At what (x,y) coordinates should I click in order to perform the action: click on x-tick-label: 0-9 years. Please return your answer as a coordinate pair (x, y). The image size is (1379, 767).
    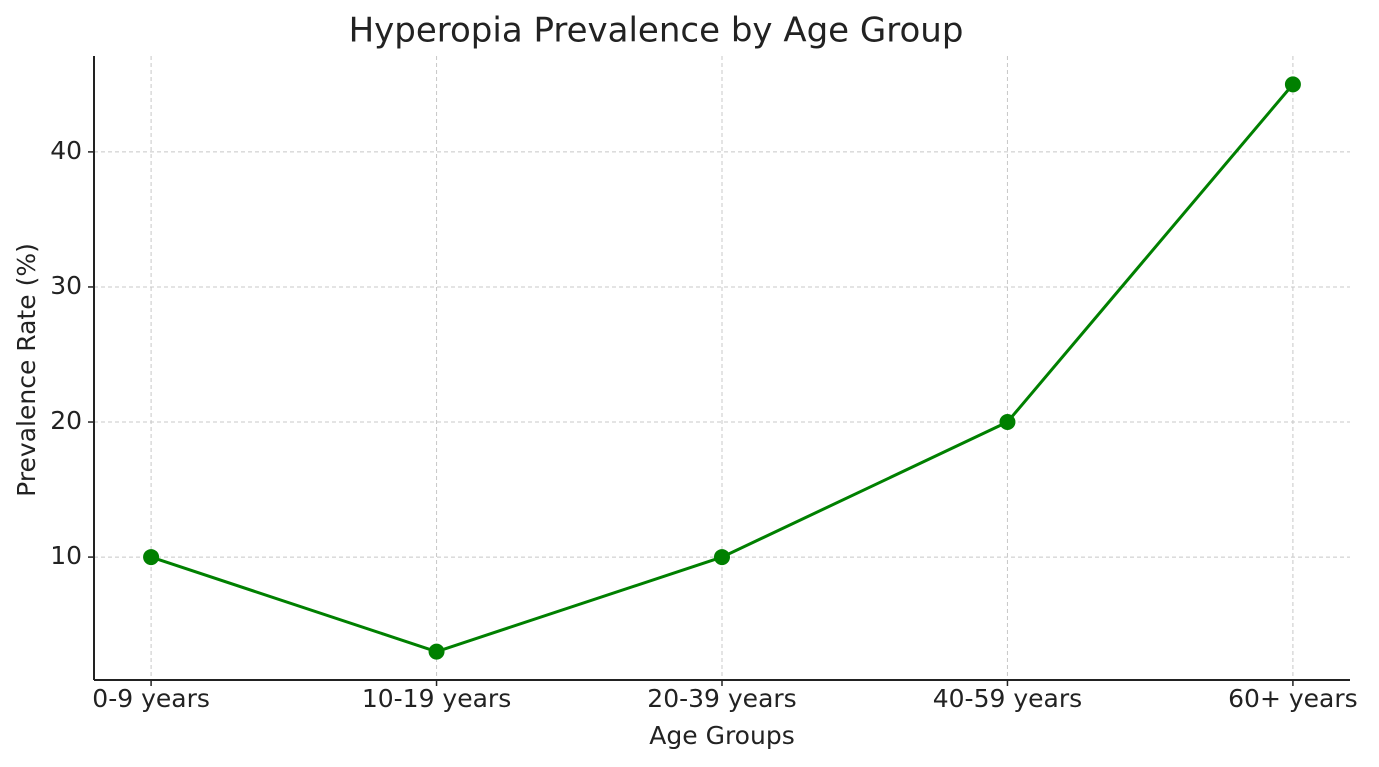
    Looking at the image, I should click on (151, 698).